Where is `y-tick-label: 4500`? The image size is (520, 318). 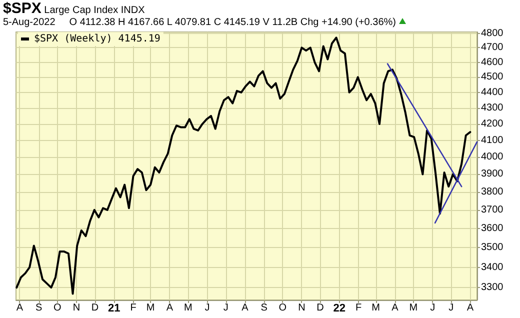
y-tick-label: 4500 is located at coordinates (492, 77).